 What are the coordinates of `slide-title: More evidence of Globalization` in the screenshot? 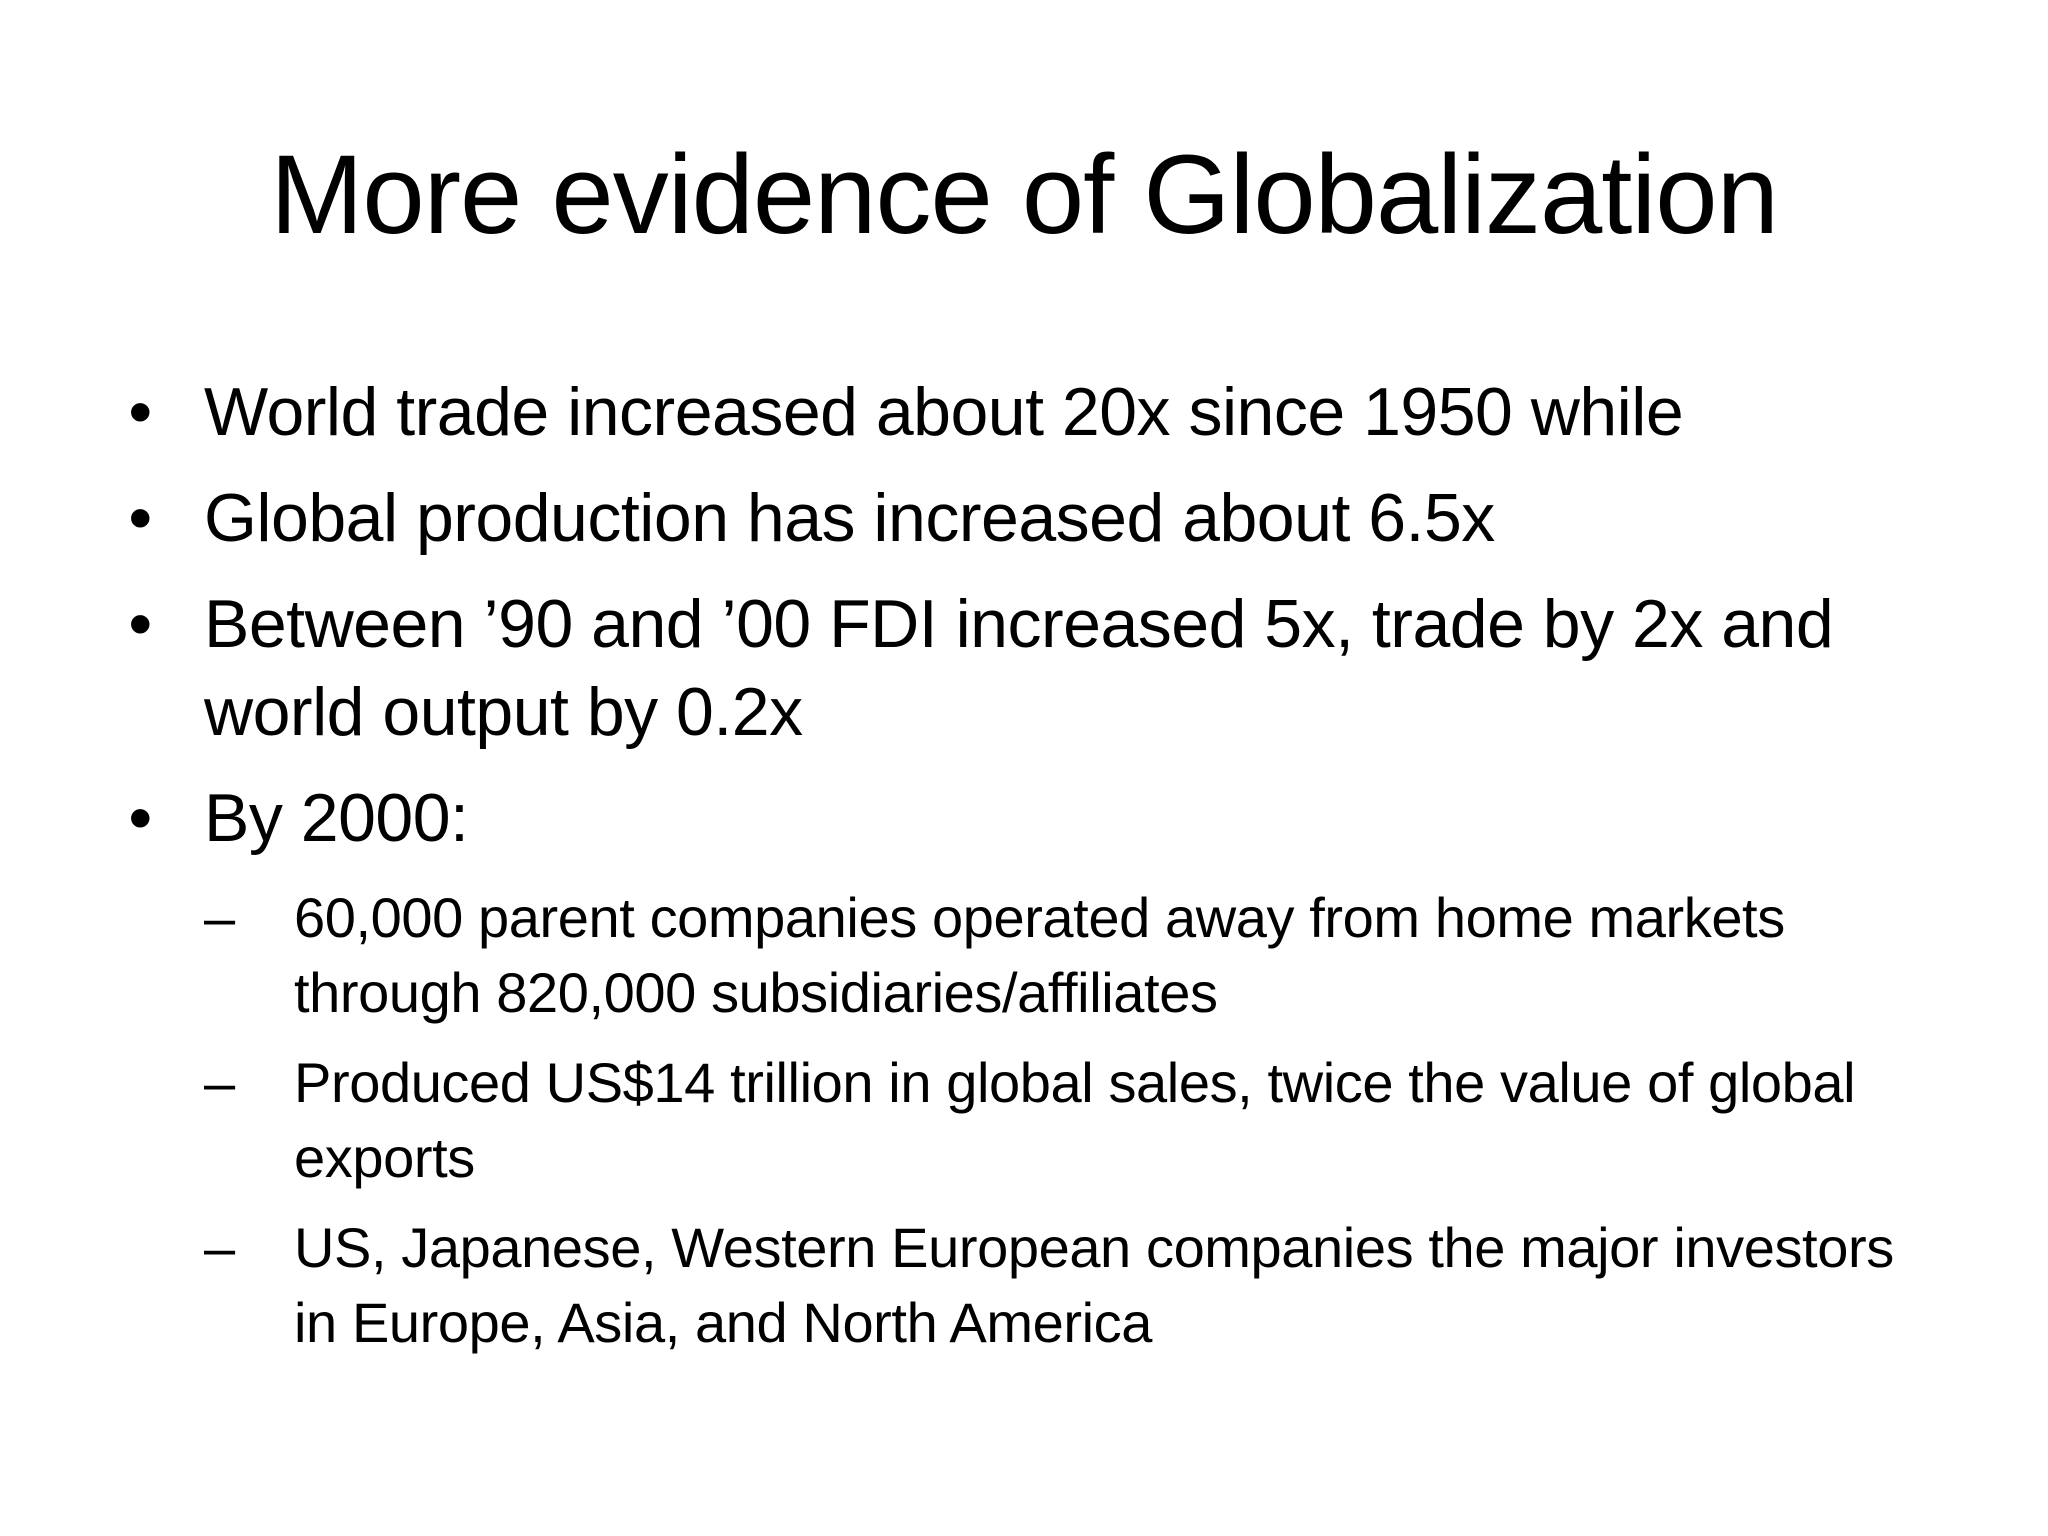 It's located at (1024, 194).